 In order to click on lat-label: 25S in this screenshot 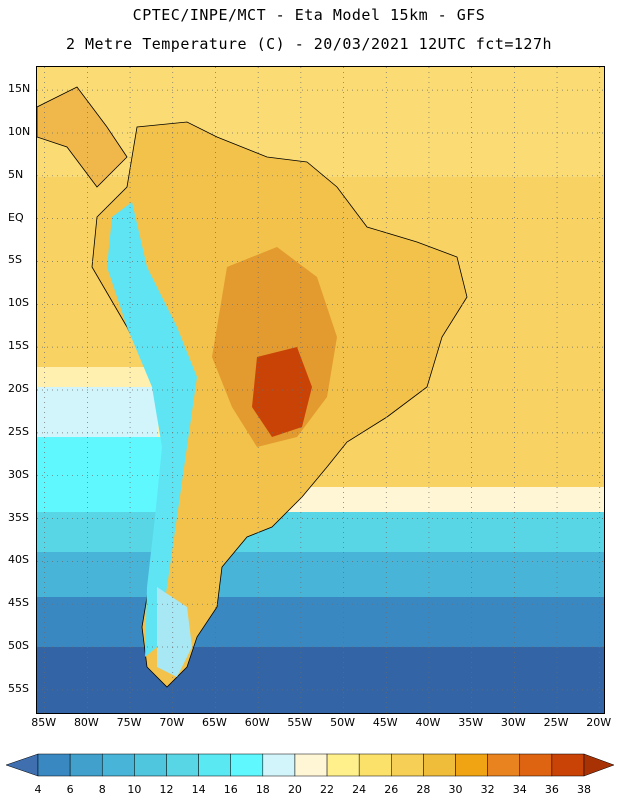, I will do `click(18, 431)`.